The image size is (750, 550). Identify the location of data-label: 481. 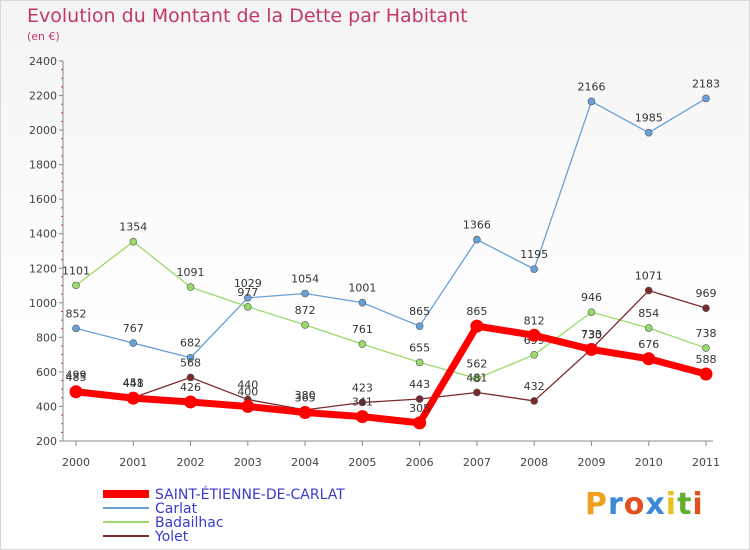
(476, 377).